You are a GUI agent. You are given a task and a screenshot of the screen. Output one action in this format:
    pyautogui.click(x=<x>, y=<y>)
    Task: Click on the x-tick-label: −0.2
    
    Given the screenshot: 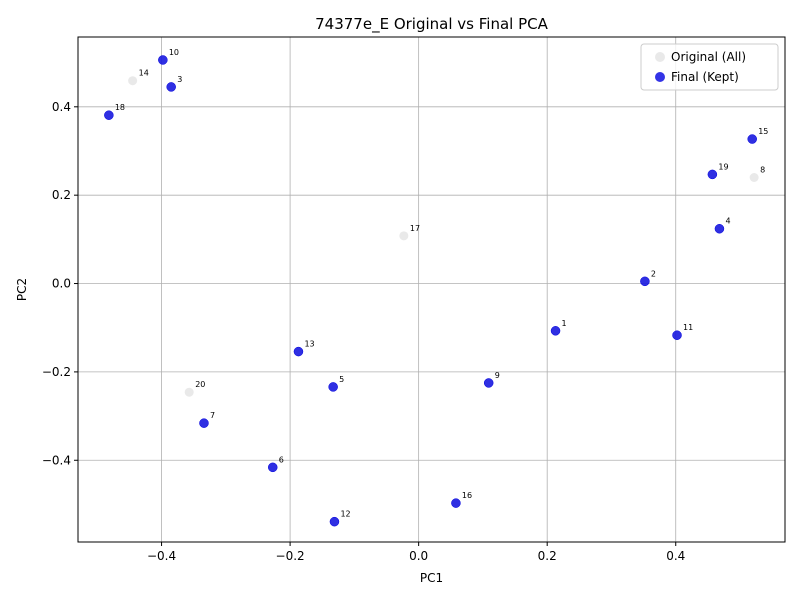 What is the action you would take?
    pyautogui.click(x=290, y=556)
    